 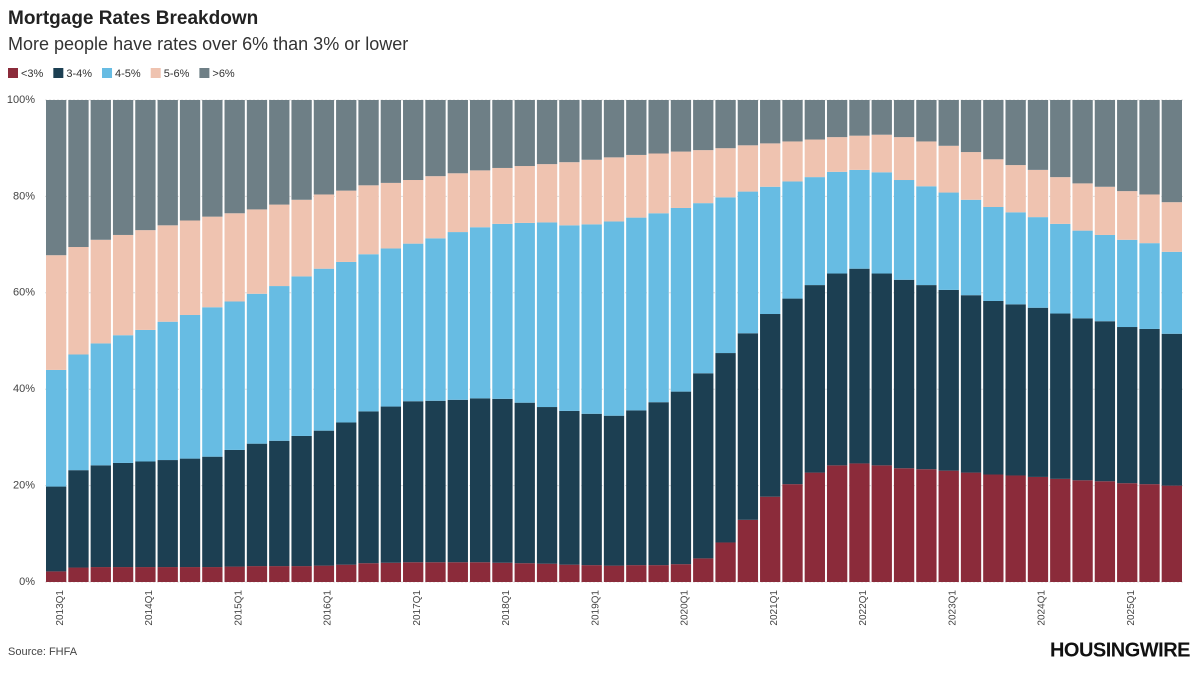 I want to click on legend-label: 4-5%, so click(x=128, y=74).